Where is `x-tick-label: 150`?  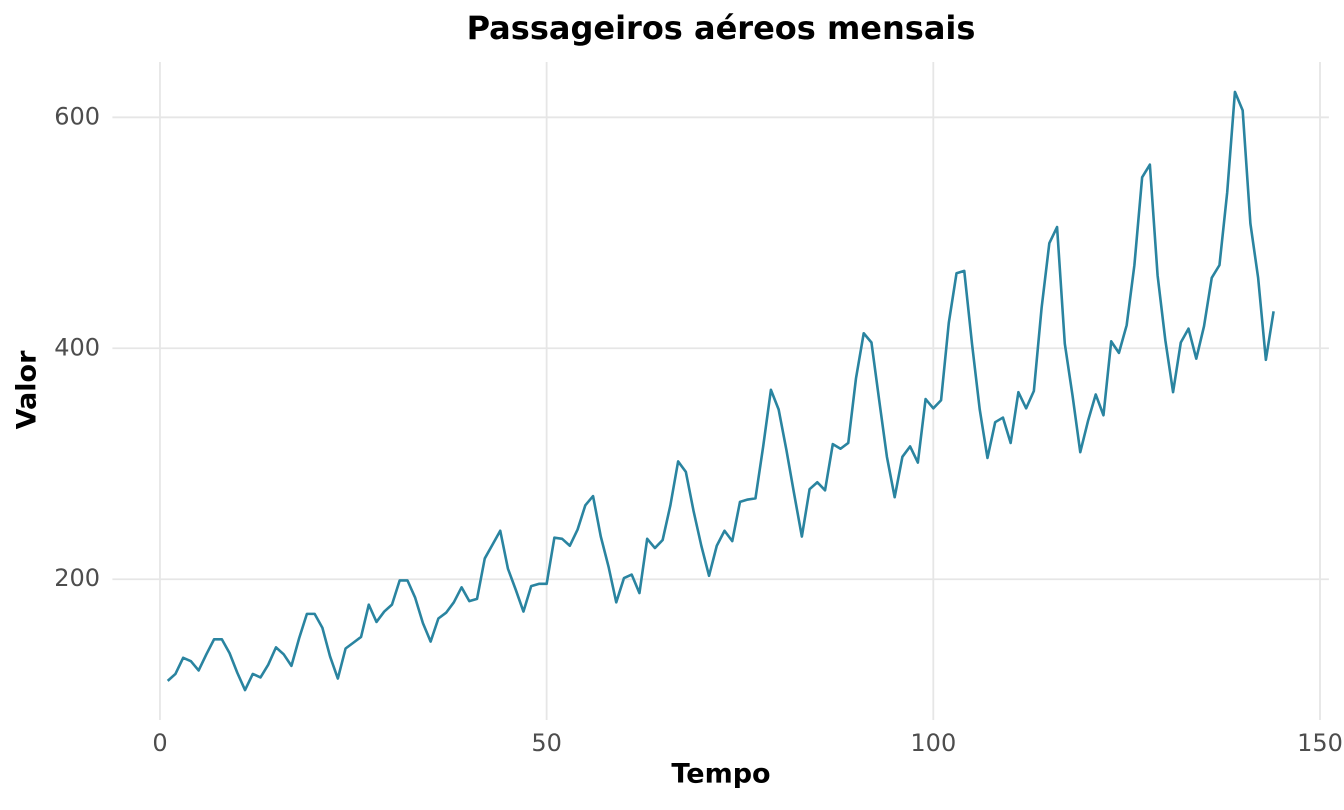 x-tick-label: 150 is located at coordinates (1320, 743).